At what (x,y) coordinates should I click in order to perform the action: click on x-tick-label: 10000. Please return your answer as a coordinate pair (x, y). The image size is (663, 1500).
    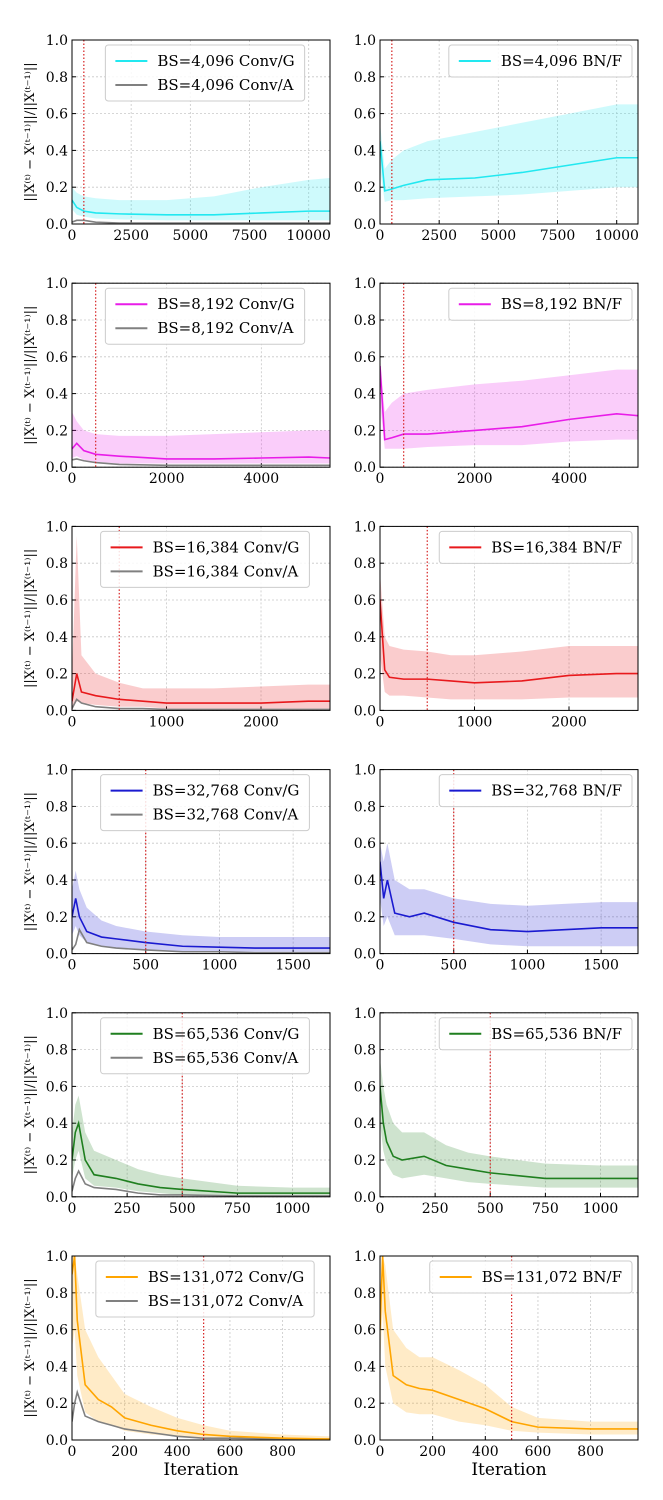
    Looking at the image, I should click on (616, 236).